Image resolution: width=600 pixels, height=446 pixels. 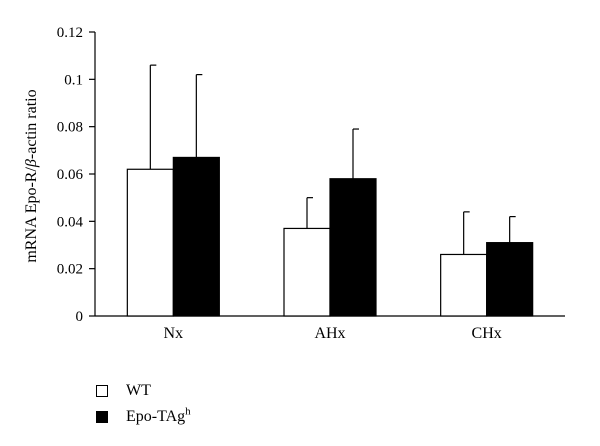 What do you see at coordinates (329, 333) in the screenshot?
I see `x-tick-label: AHx` at bounding box center [329, 333].